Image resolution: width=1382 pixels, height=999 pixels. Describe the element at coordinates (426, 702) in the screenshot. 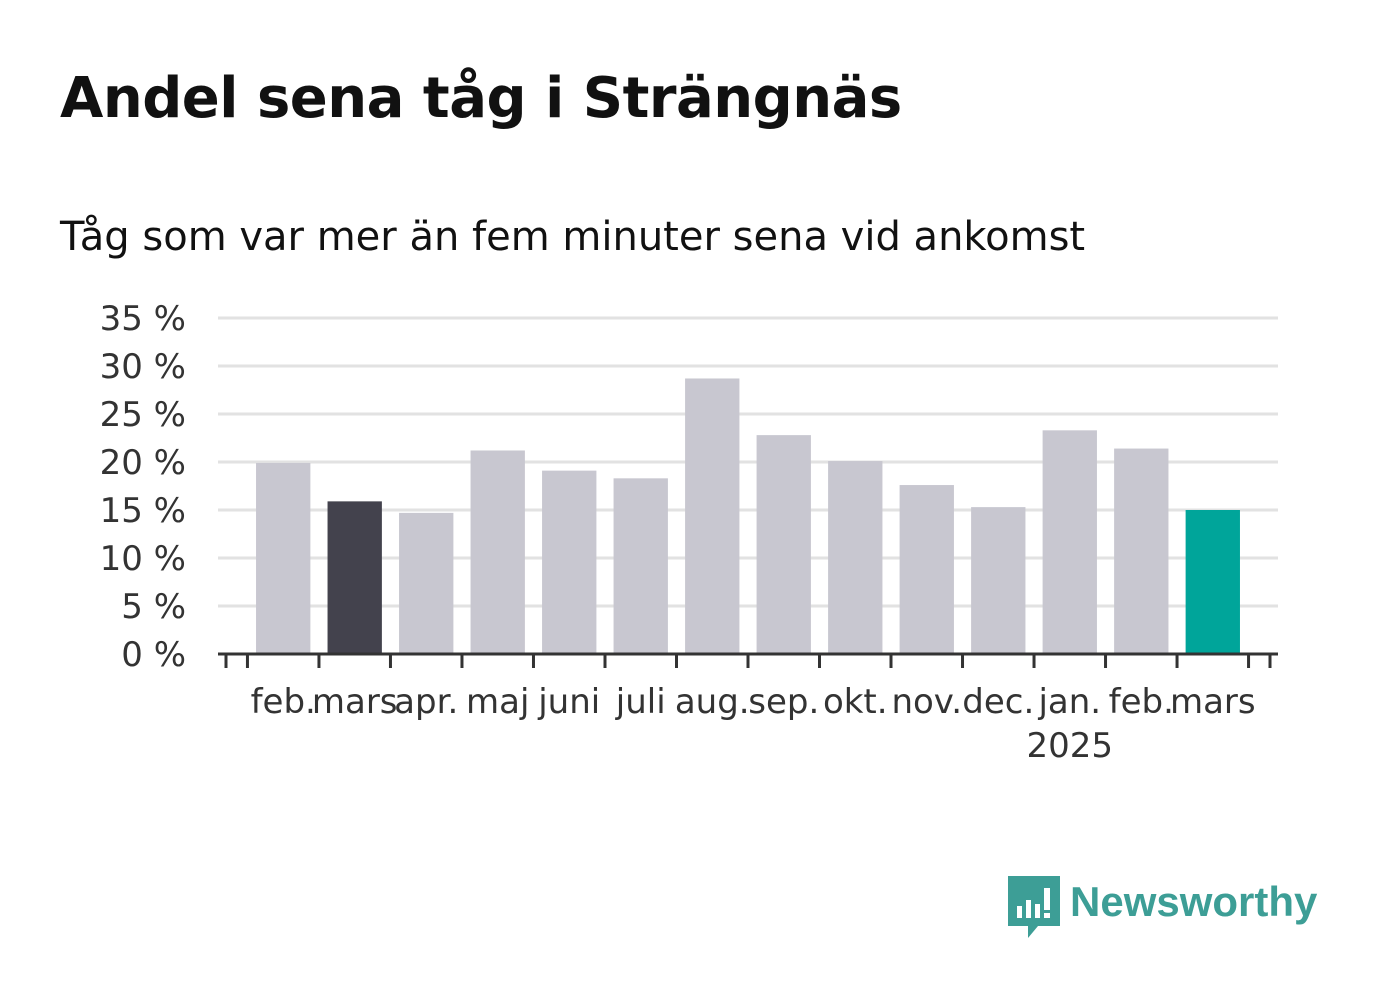

I see `x-tick-label: apr.` at that location.